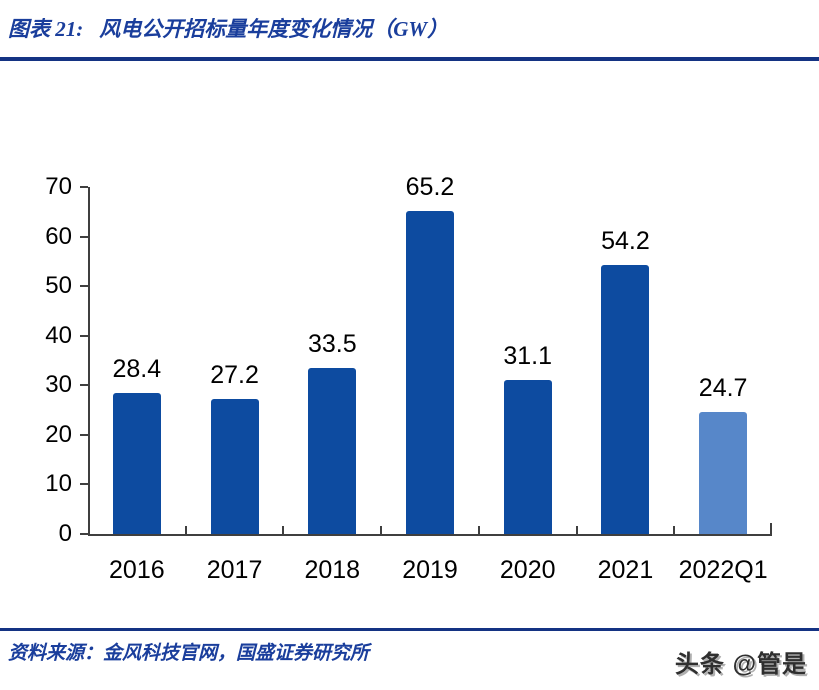  What do you see at coordinates (58, 434) in the screenshot?
I see `y-axis-tick-label: 20` at bounding box center [58, 434].